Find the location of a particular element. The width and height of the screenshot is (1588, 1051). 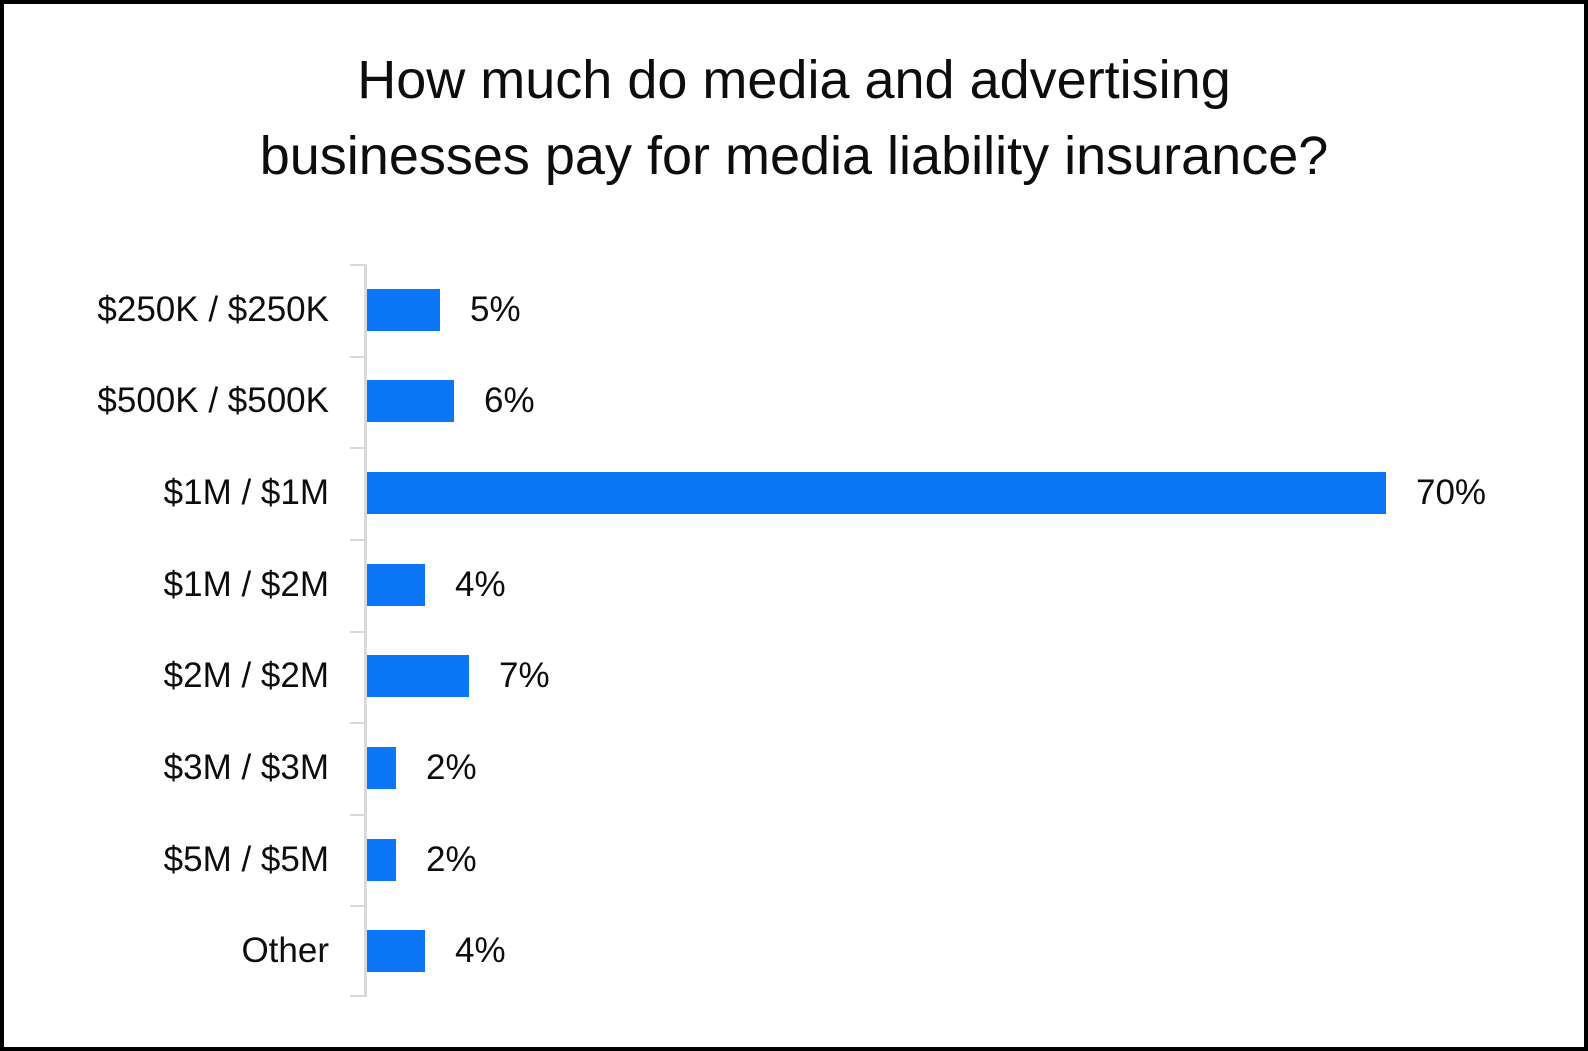

category-label: $3M / $3M is located at coordinates (246, 767).